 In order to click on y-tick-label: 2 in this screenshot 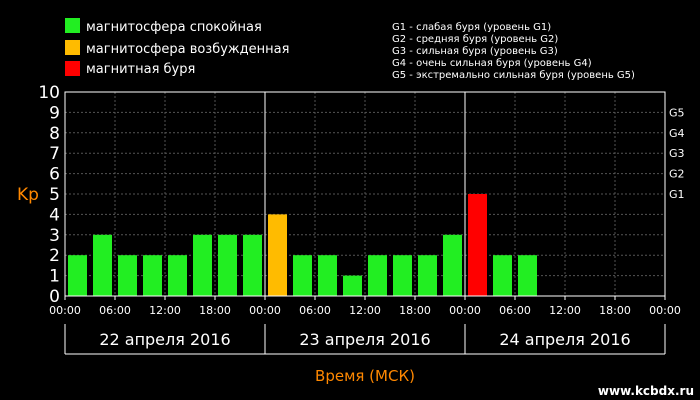, I will do `click(54, 256)`.